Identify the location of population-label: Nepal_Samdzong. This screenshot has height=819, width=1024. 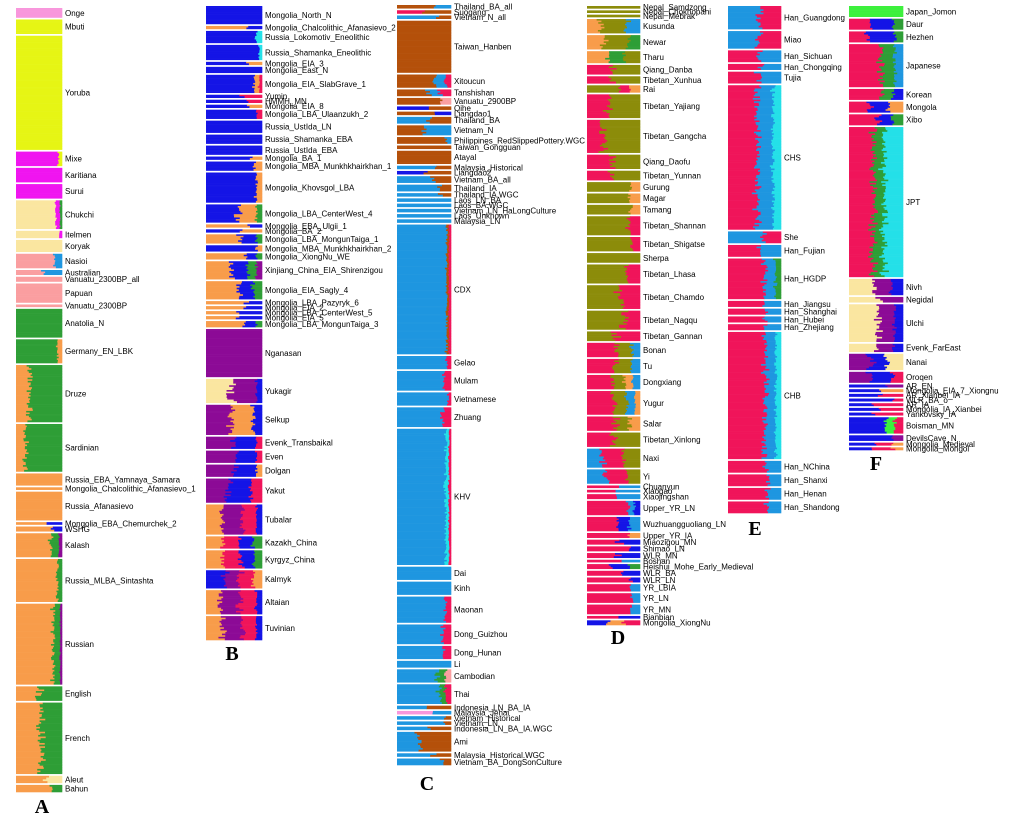
(675, 7).